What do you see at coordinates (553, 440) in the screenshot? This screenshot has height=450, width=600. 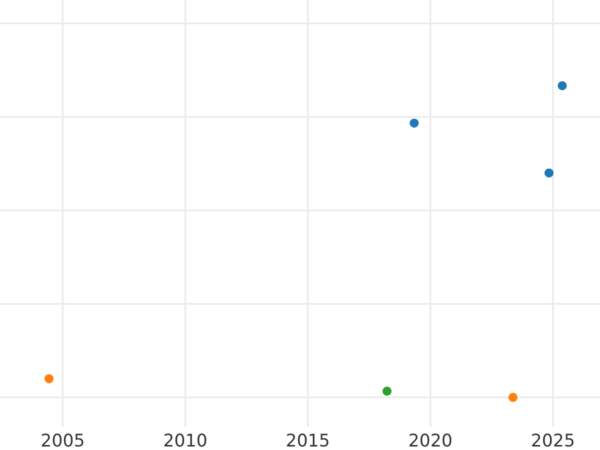 I see `x-tick-label: 2025` at bounding box center [553, 440].